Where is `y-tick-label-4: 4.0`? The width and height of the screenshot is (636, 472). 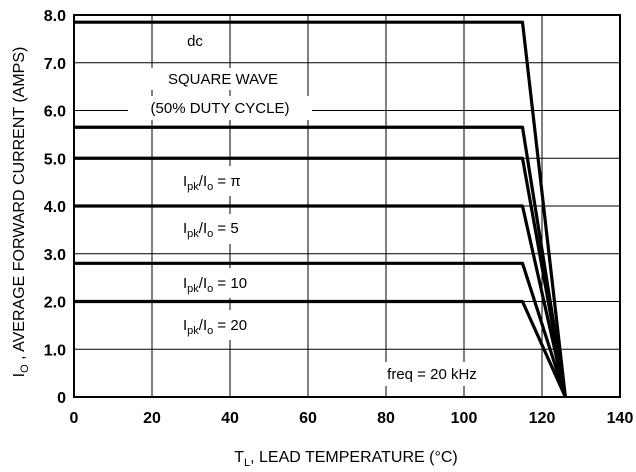 y-tick-label-4: 4.0 is located at coordinates (55, 207).